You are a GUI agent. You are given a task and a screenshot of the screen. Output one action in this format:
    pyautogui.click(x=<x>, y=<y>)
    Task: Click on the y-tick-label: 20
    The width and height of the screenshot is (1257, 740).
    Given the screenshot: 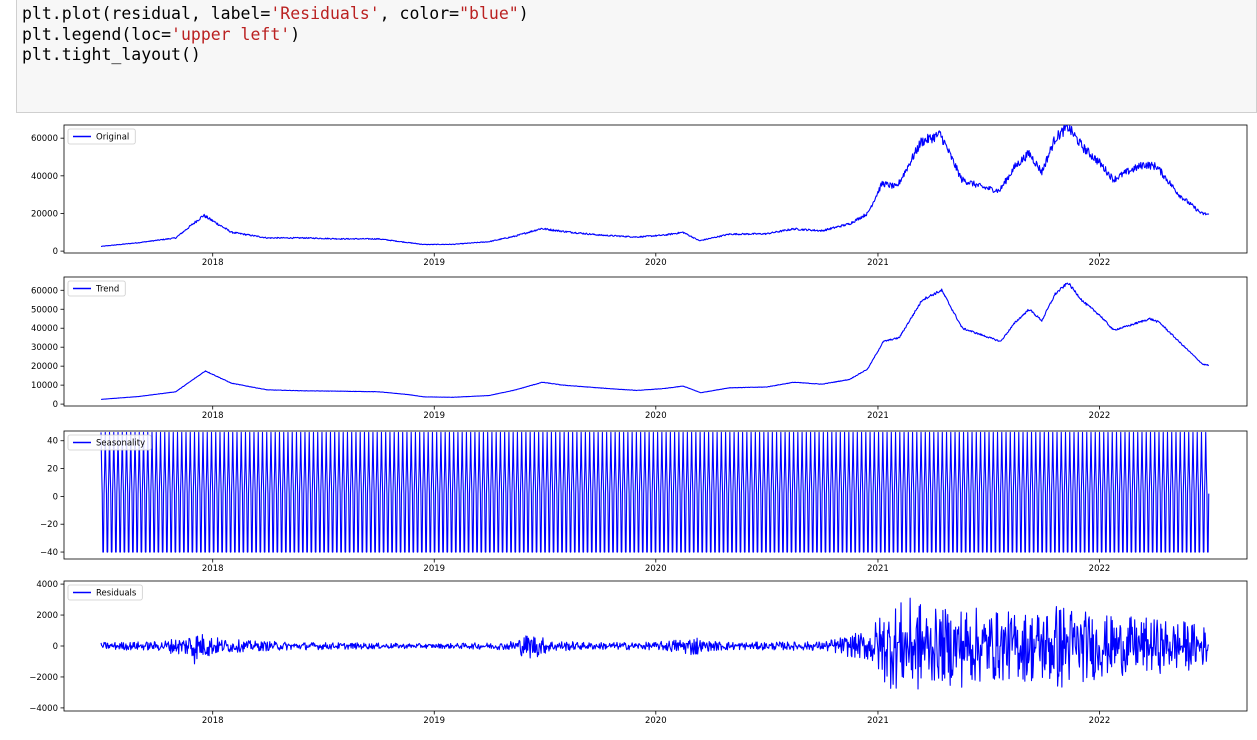 What is the action you would take?
    pyautogui.click(x=52, y=470)
    